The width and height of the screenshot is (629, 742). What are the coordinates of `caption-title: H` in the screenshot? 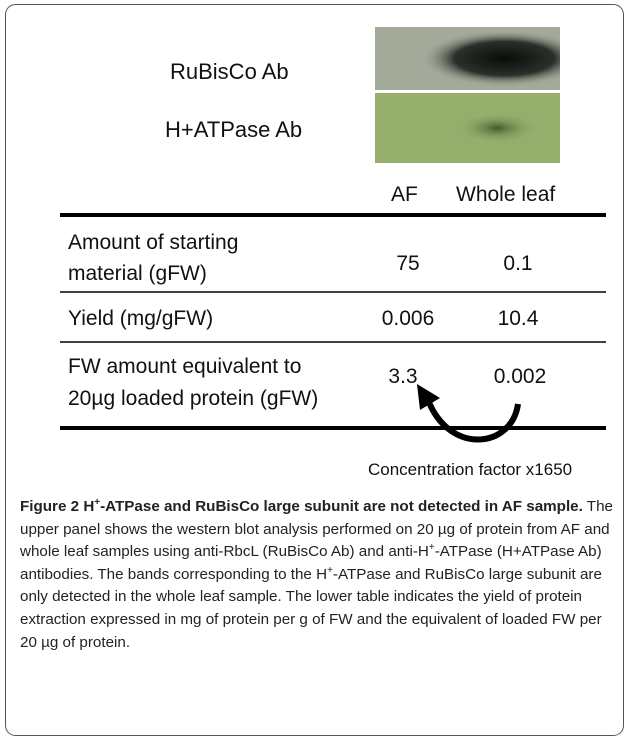 It's located at (89, 506).